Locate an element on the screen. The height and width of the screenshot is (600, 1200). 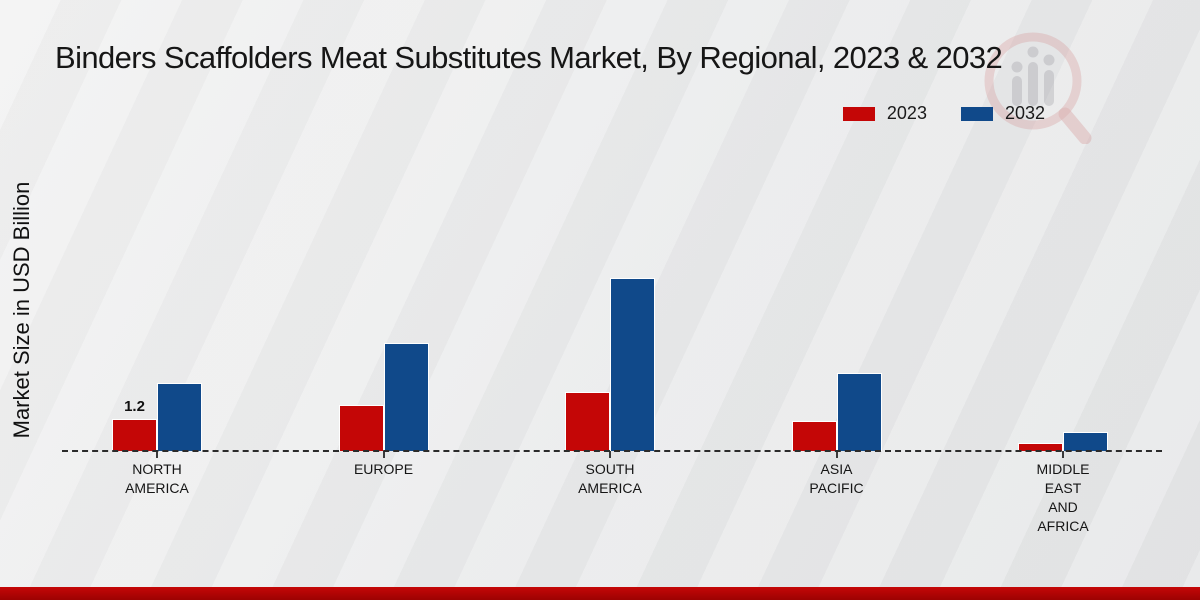
legend-label-2023: 2023 is located at coordinates (906, 113).